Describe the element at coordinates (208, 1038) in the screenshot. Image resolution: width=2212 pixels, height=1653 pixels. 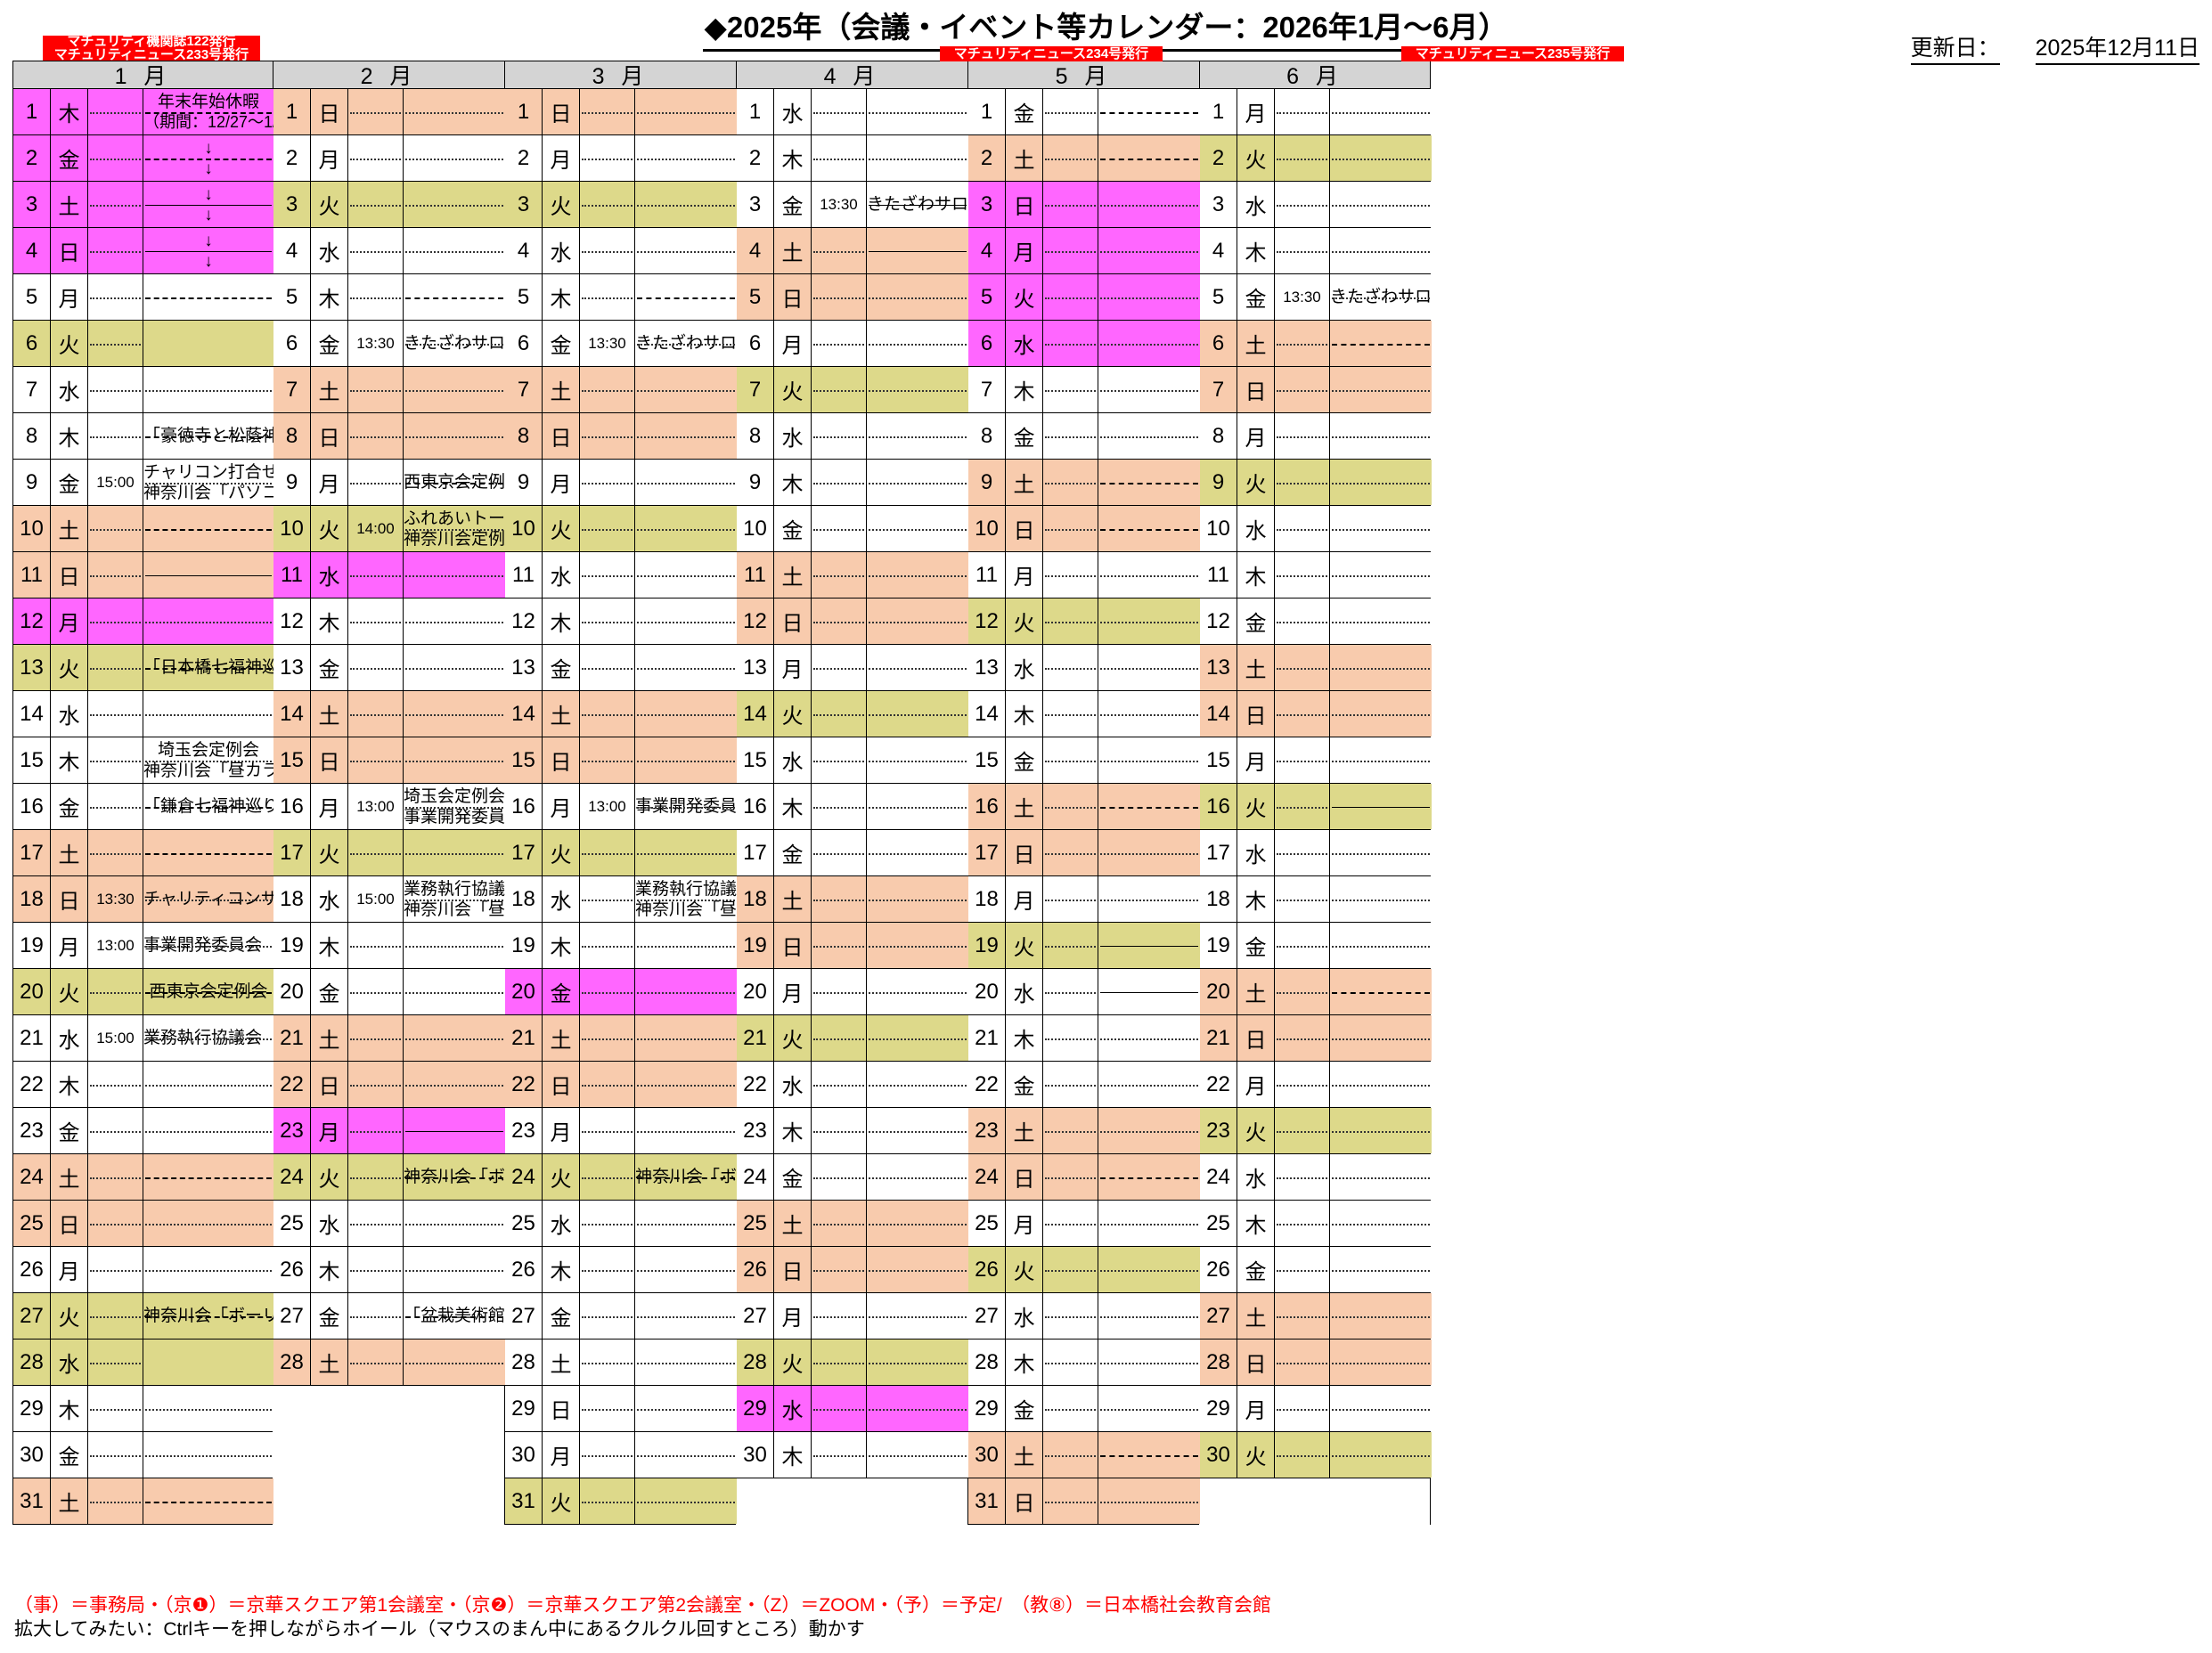
I see `event-cell: 業務執行協議会（京❷）` at that location.